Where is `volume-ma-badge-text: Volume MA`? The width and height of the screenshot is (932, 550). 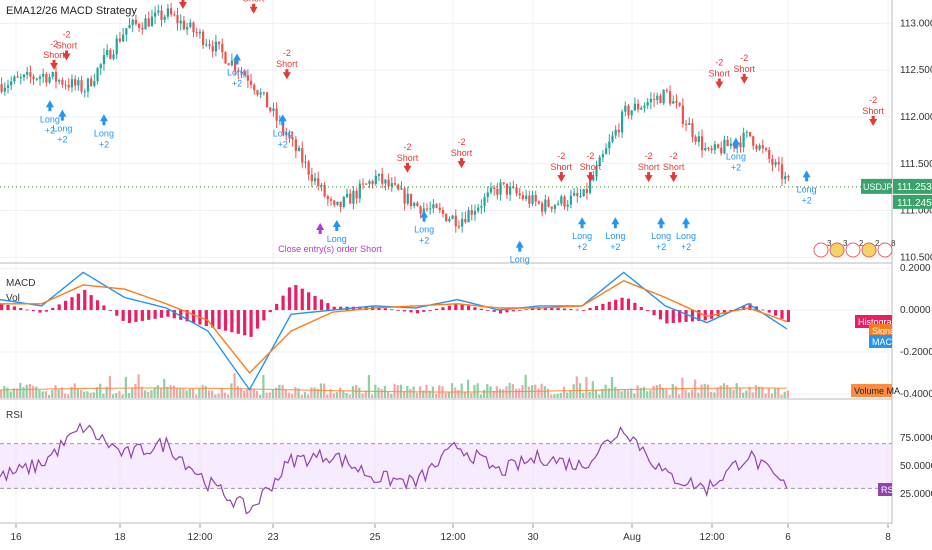 volume-ma-badge-text: Volume MA is located at coordinates (877, 391).